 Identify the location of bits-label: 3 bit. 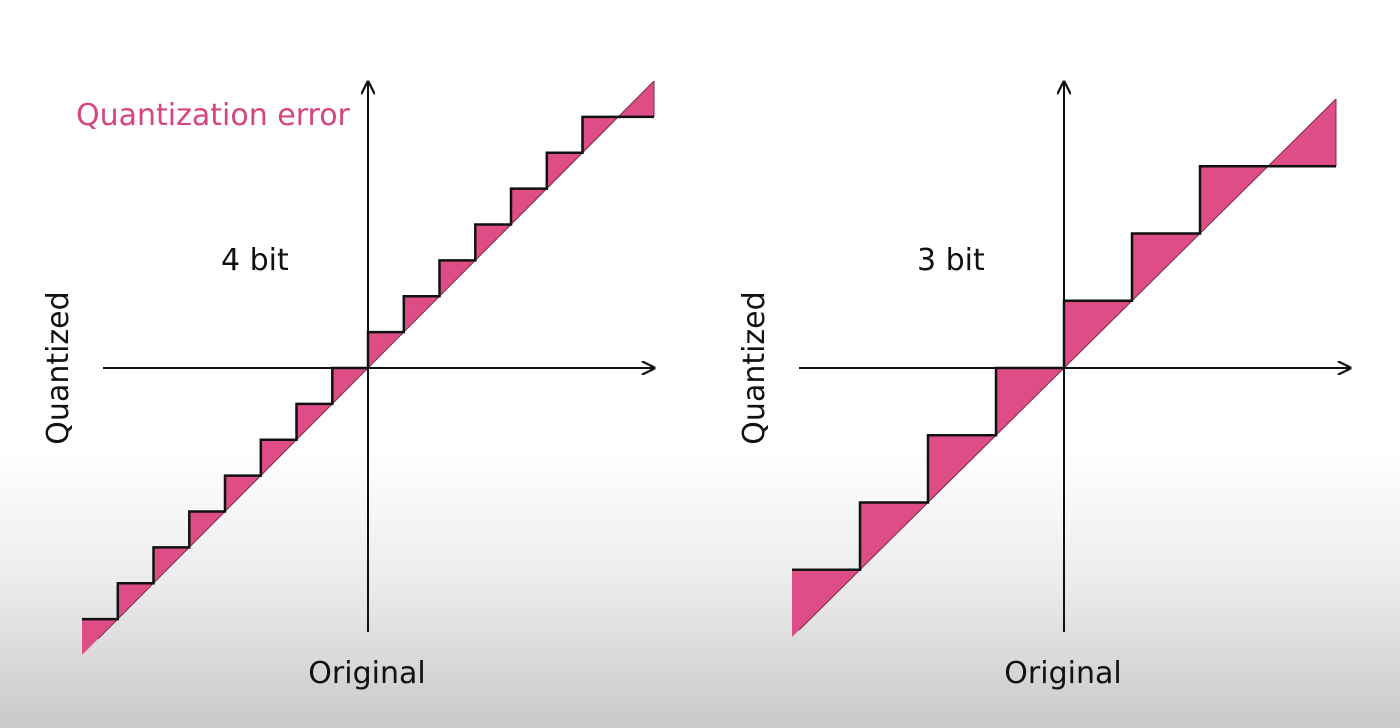
(951, 260).